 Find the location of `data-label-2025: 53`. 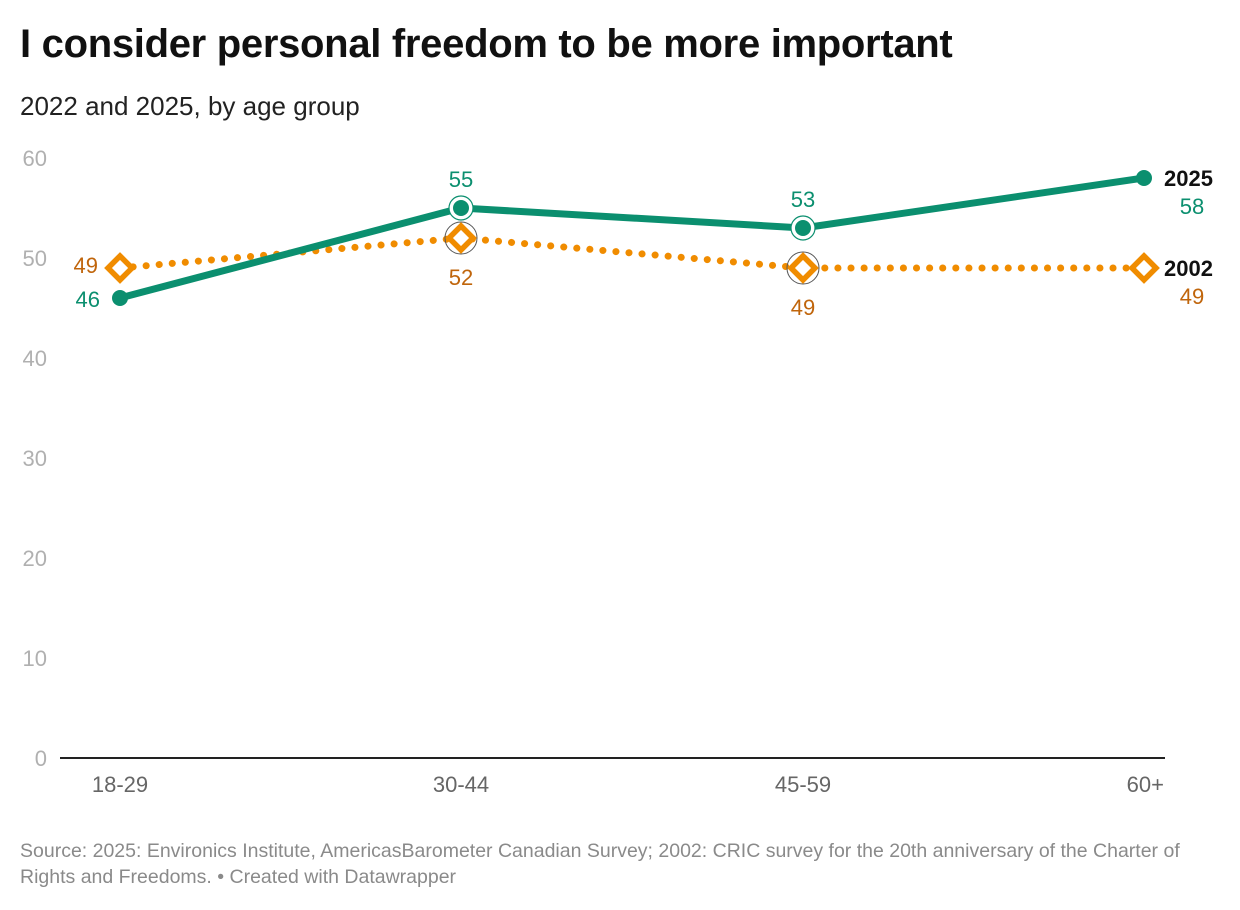

data-label-2025: 53 is located at coordinates (803, 199).